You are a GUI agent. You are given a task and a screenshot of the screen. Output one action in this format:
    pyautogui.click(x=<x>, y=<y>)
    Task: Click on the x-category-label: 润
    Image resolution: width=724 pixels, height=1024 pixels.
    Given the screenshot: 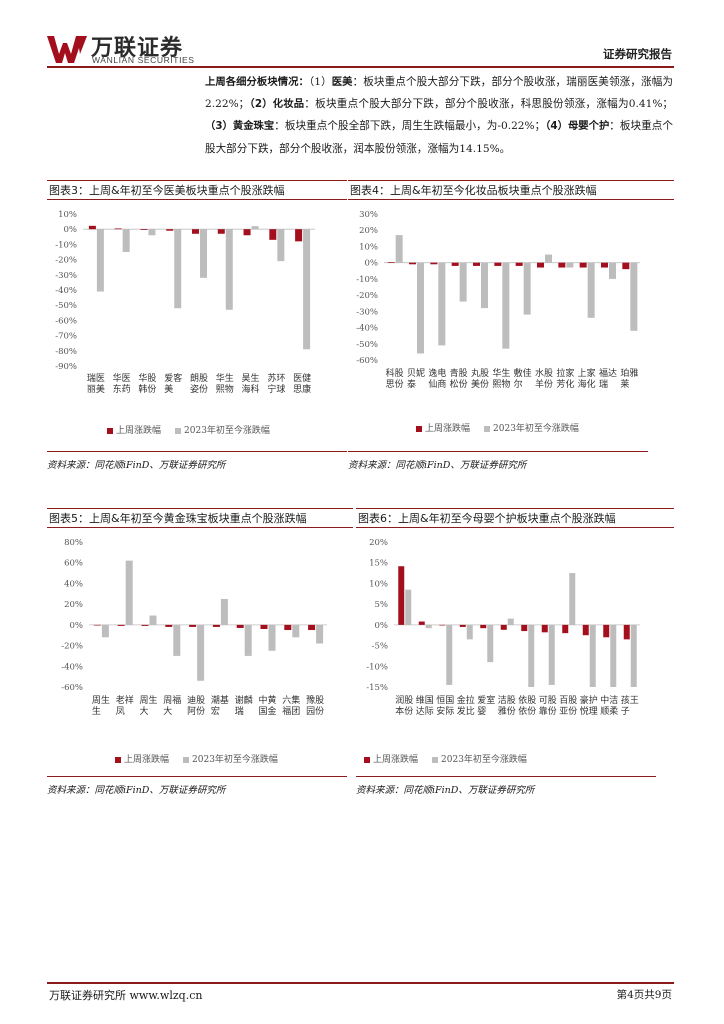 What is the action you would take?
    pyautogui.click(x=399, y=700)
    